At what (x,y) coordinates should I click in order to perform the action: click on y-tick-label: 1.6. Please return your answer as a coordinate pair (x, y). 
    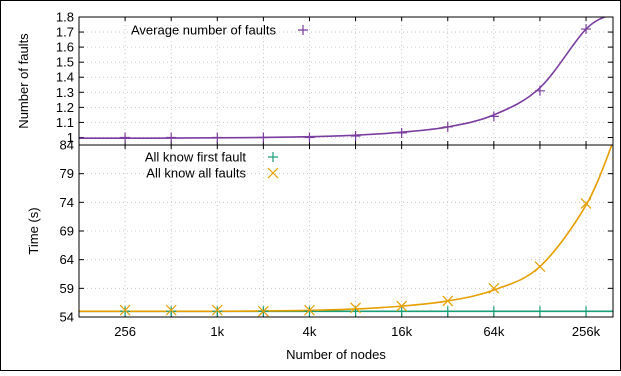
    Looking at the image, I should click on (65, 47).